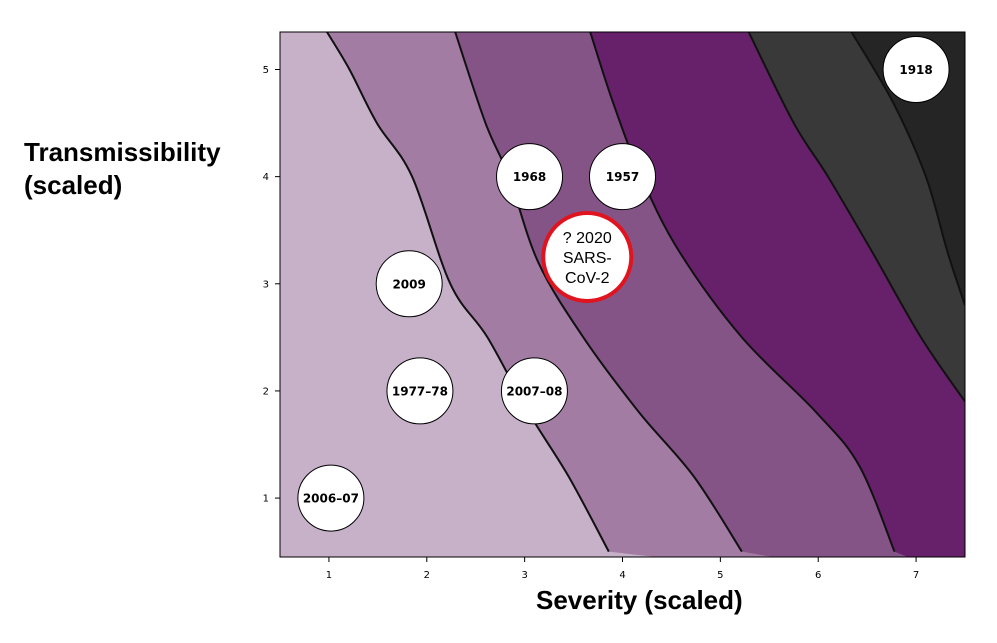 Image resolution: width=997 pixels, height=643 pixels. I want to click on x-tick-label: 3, so click(524, 575).